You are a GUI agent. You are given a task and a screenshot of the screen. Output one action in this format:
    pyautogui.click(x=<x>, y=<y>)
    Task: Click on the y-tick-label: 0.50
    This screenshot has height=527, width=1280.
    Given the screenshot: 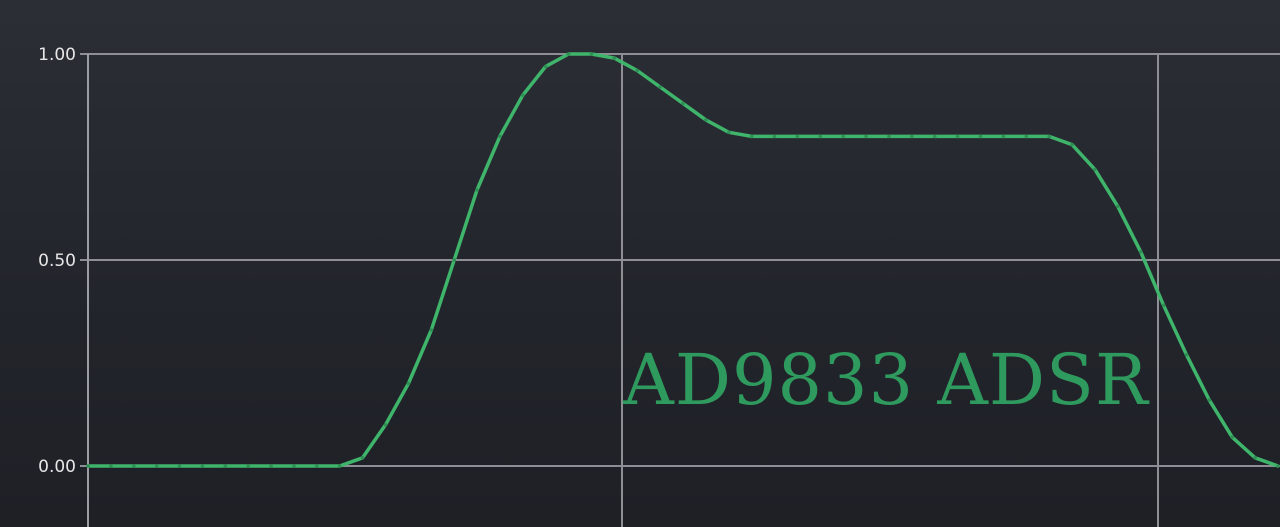 What is the action you would take?
    pyautogui.click(x=57, y=261)
    